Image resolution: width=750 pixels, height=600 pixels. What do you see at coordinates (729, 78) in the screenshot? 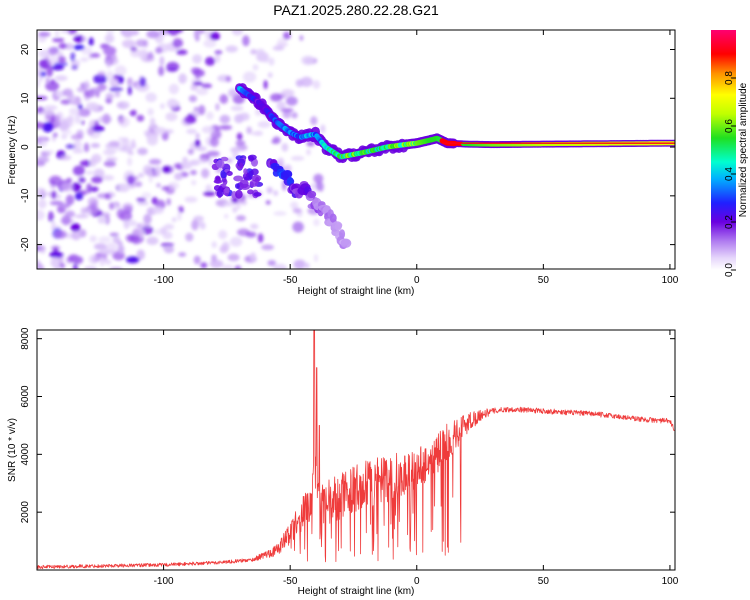
I see `colorbar-tick-label: 0.8` at bounding box center [729, 78].